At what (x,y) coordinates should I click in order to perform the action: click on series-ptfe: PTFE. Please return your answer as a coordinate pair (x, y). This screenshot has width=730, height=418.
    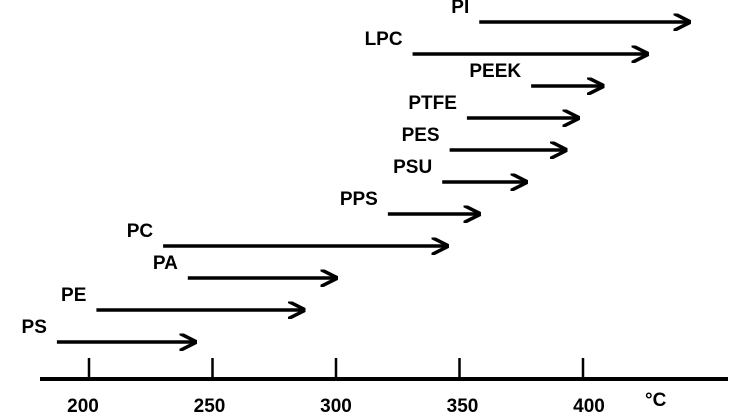
    Looking at the image, I should click on (493, 105).